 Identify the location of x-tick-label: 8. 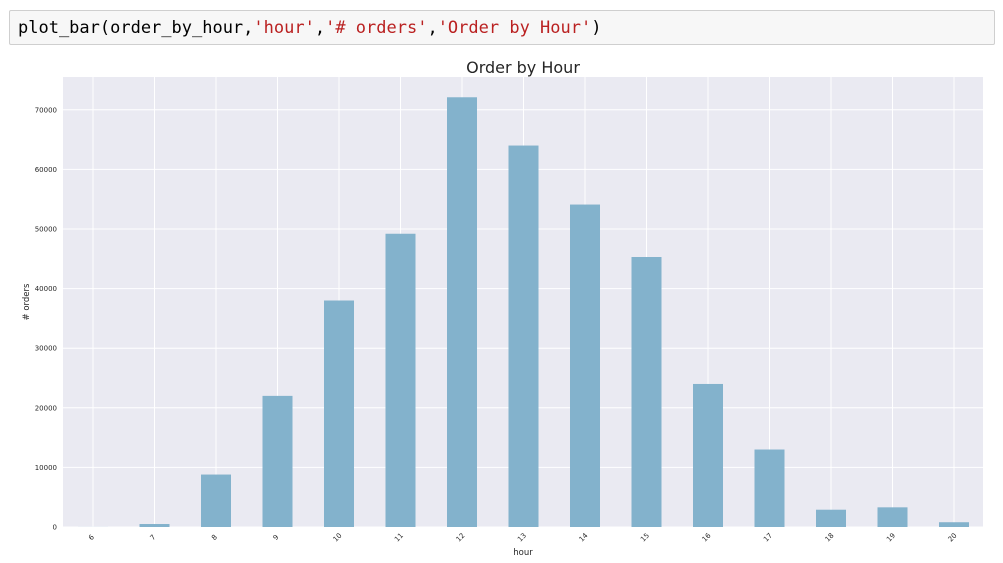
(214, 537).